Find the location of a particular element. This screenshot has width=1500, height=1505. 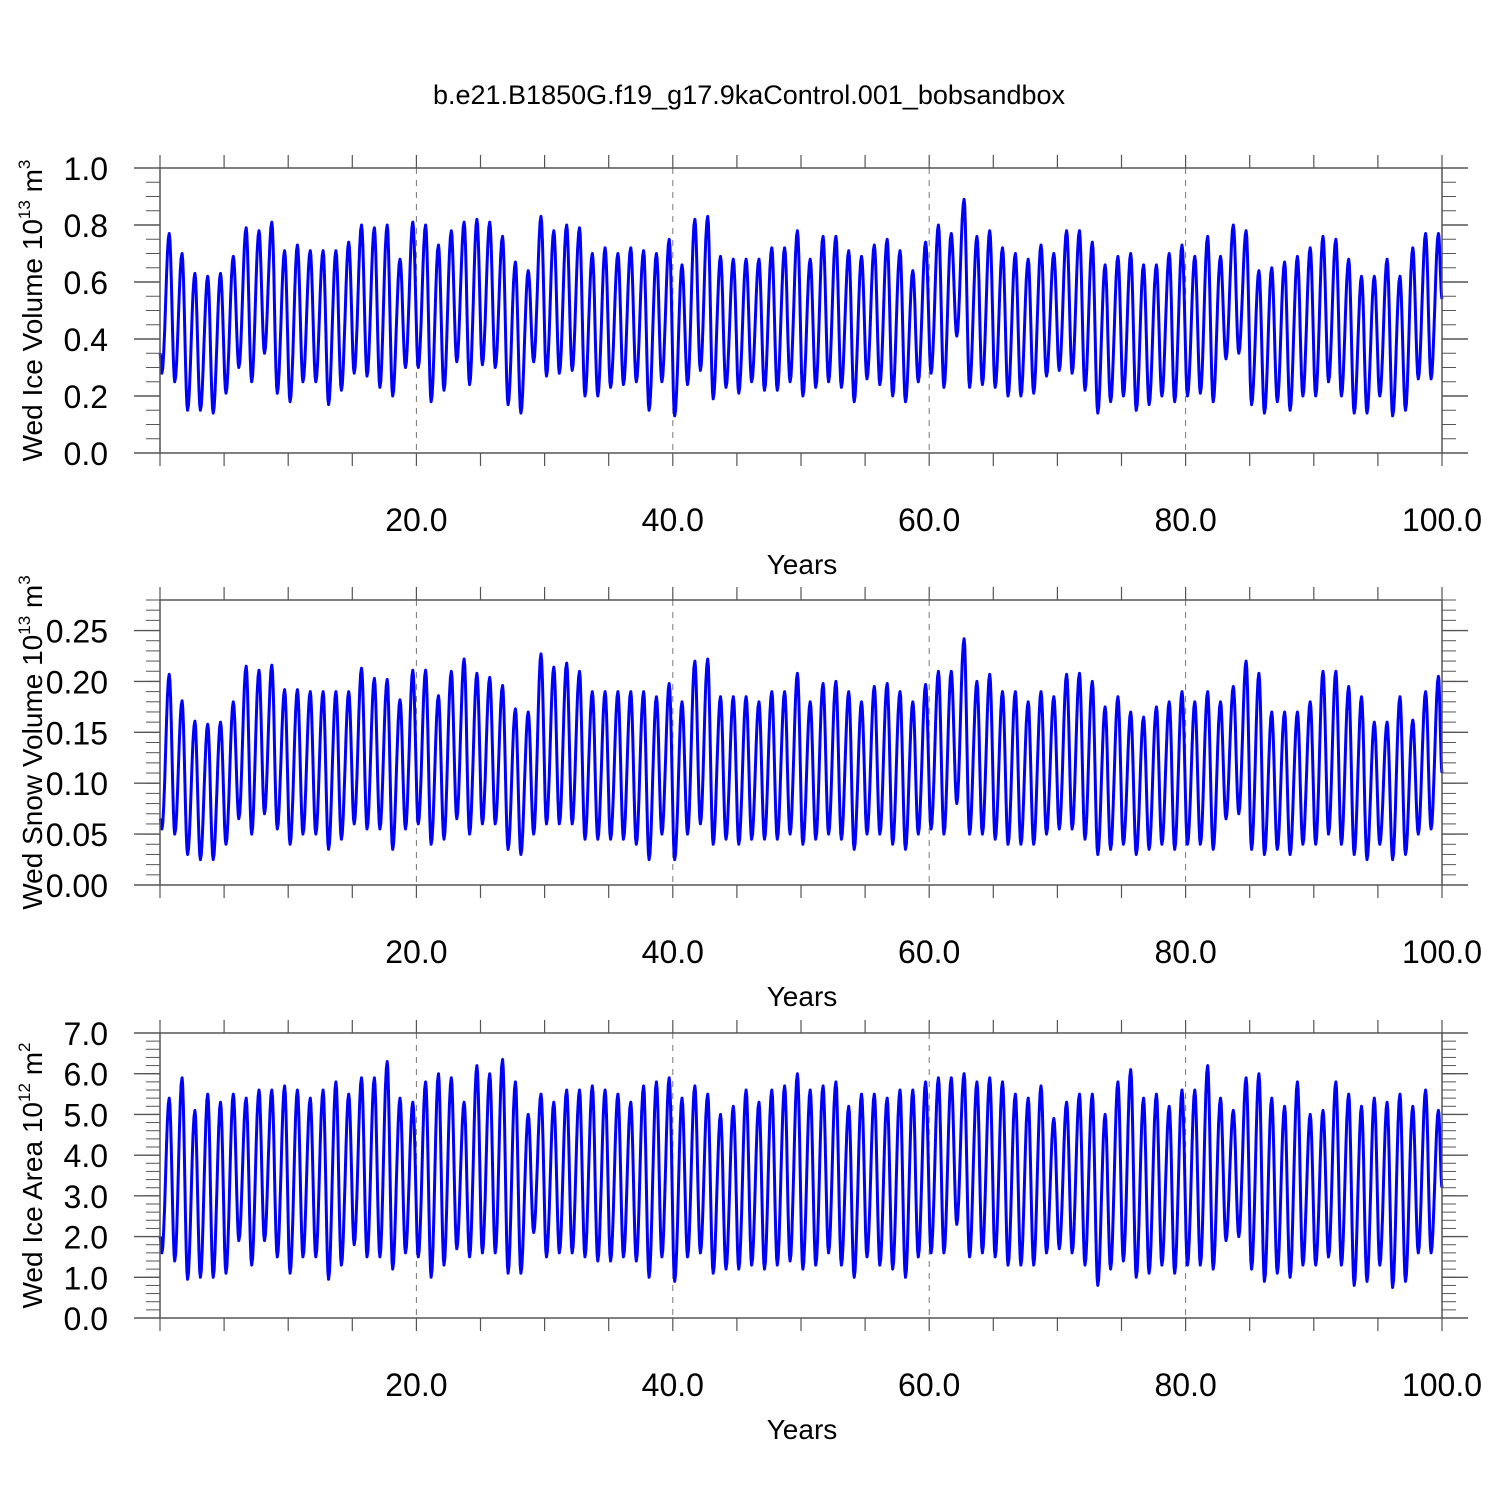

y-axis-label-exponent: 12 is located at coordinates (24, 1092).